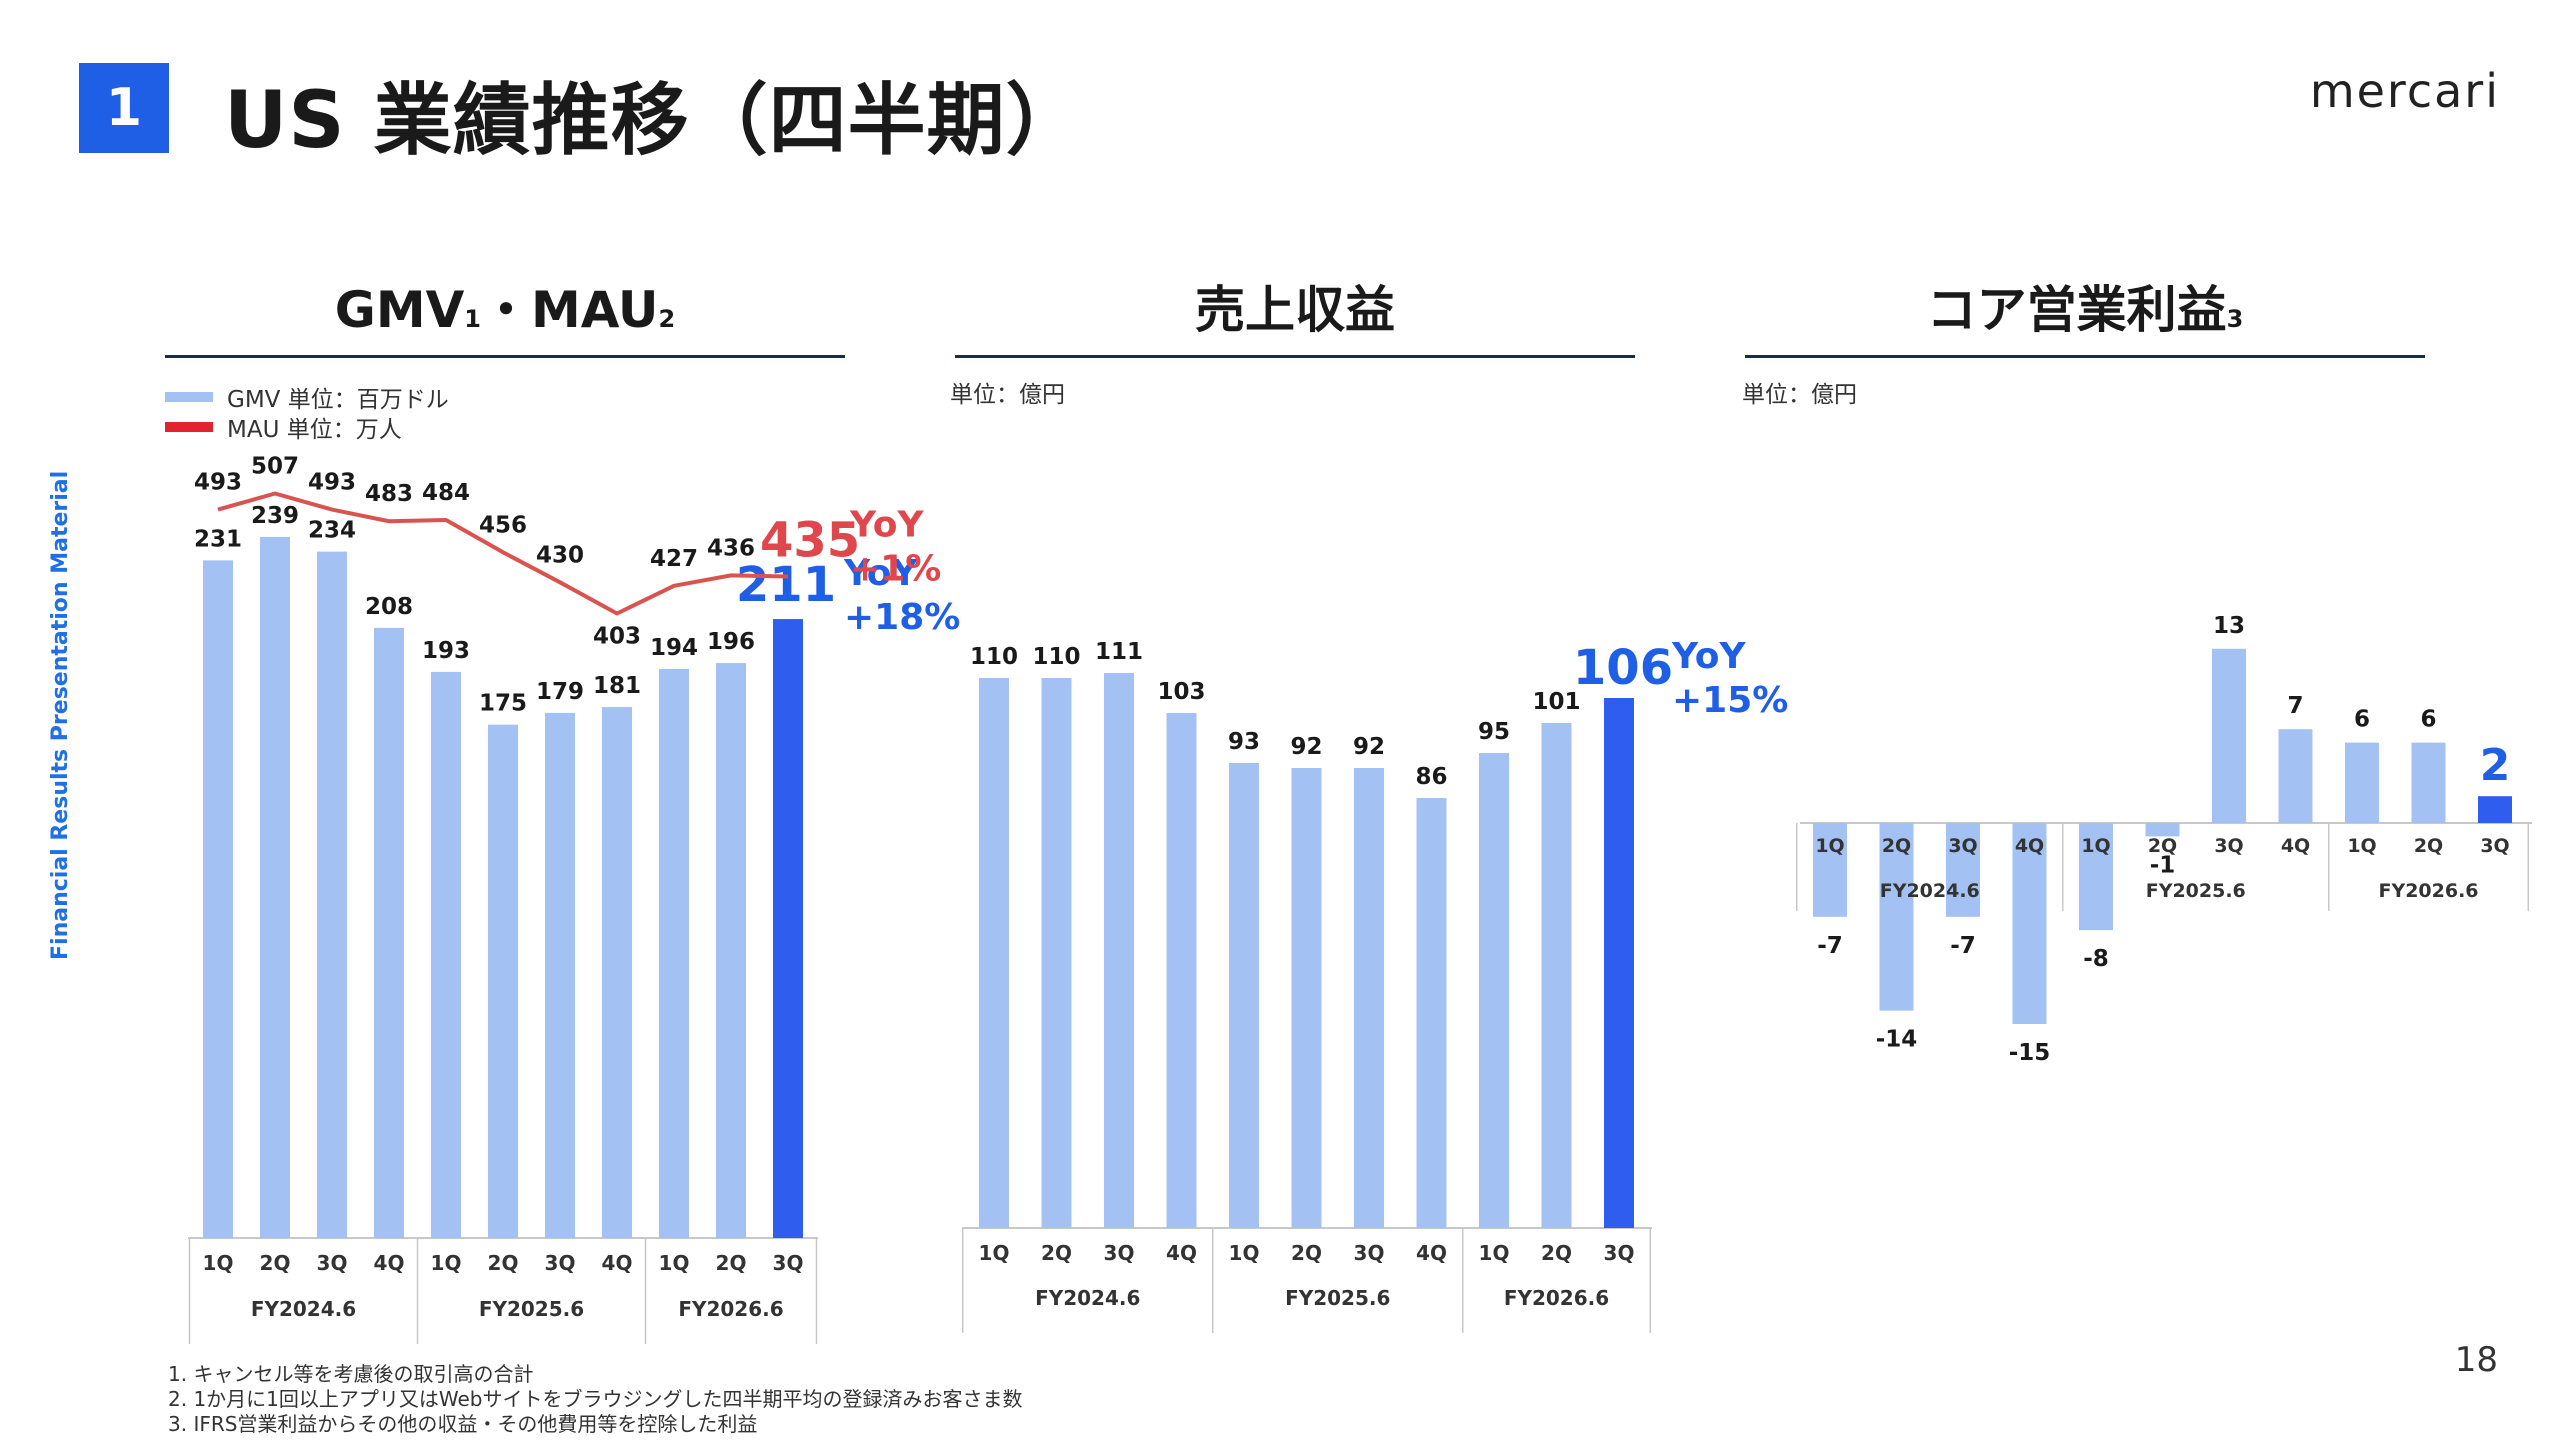  What do you see at coordinates (503, 553) in the screenshot?
I see `mau-line` at bounding box center [503, 553].